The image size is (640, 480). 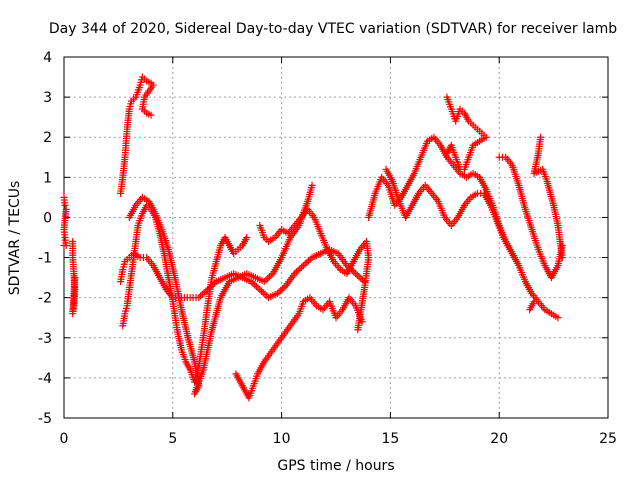 I want to click on y-tick-label: -4, so click(x=45, y=379).